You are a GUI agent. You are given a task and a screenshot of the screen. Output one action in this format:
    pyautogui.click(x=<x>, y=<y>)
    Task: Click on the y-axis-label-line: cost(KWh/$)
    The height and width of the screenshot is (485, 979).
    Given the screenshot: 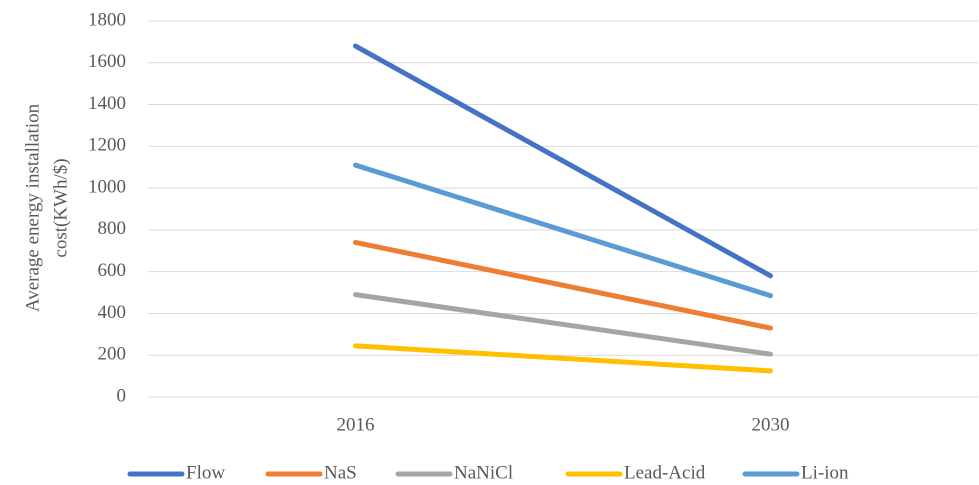 What is the action you would take?
    pyautogui.click(x=60, y=207)
    